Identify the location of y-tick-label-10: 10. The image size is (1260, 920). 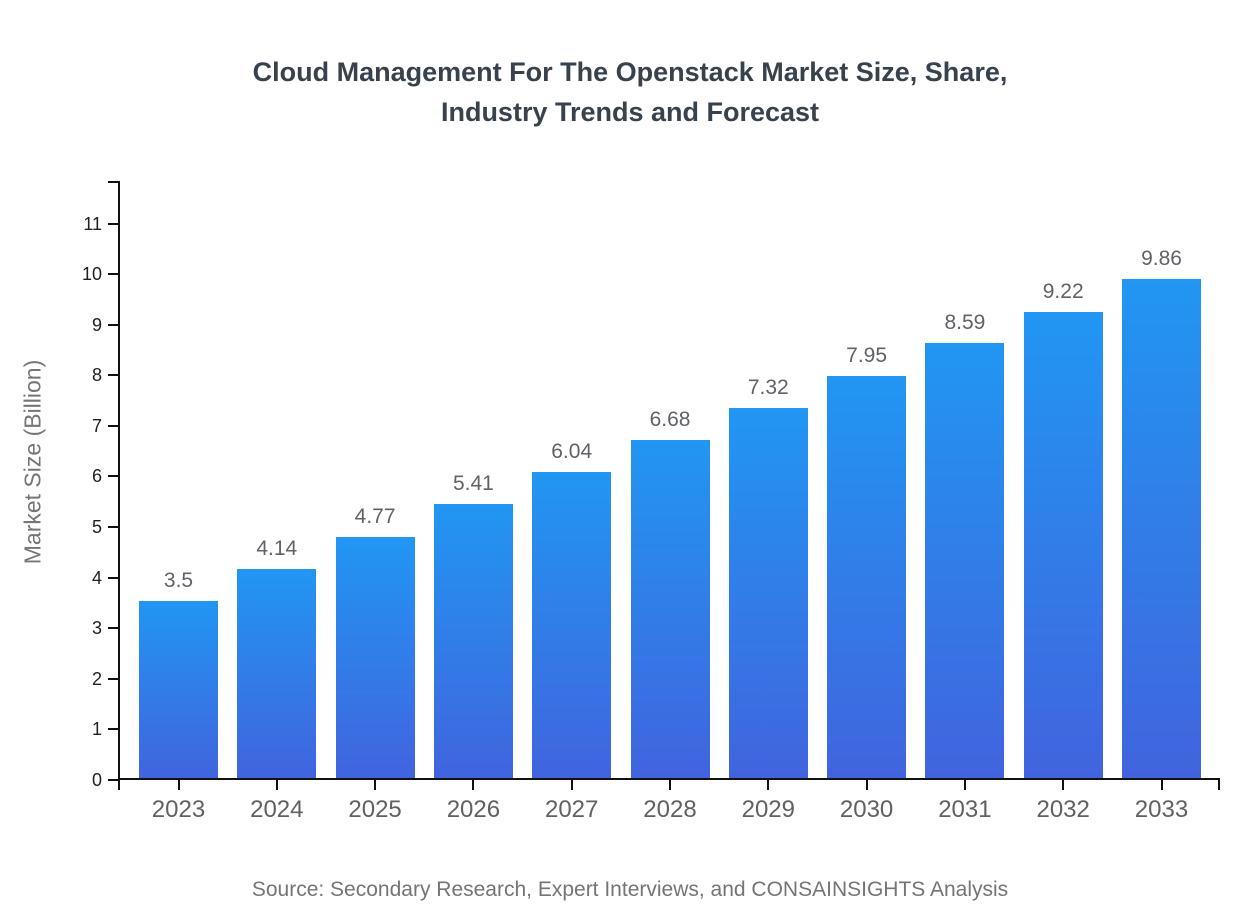
(91, 274).